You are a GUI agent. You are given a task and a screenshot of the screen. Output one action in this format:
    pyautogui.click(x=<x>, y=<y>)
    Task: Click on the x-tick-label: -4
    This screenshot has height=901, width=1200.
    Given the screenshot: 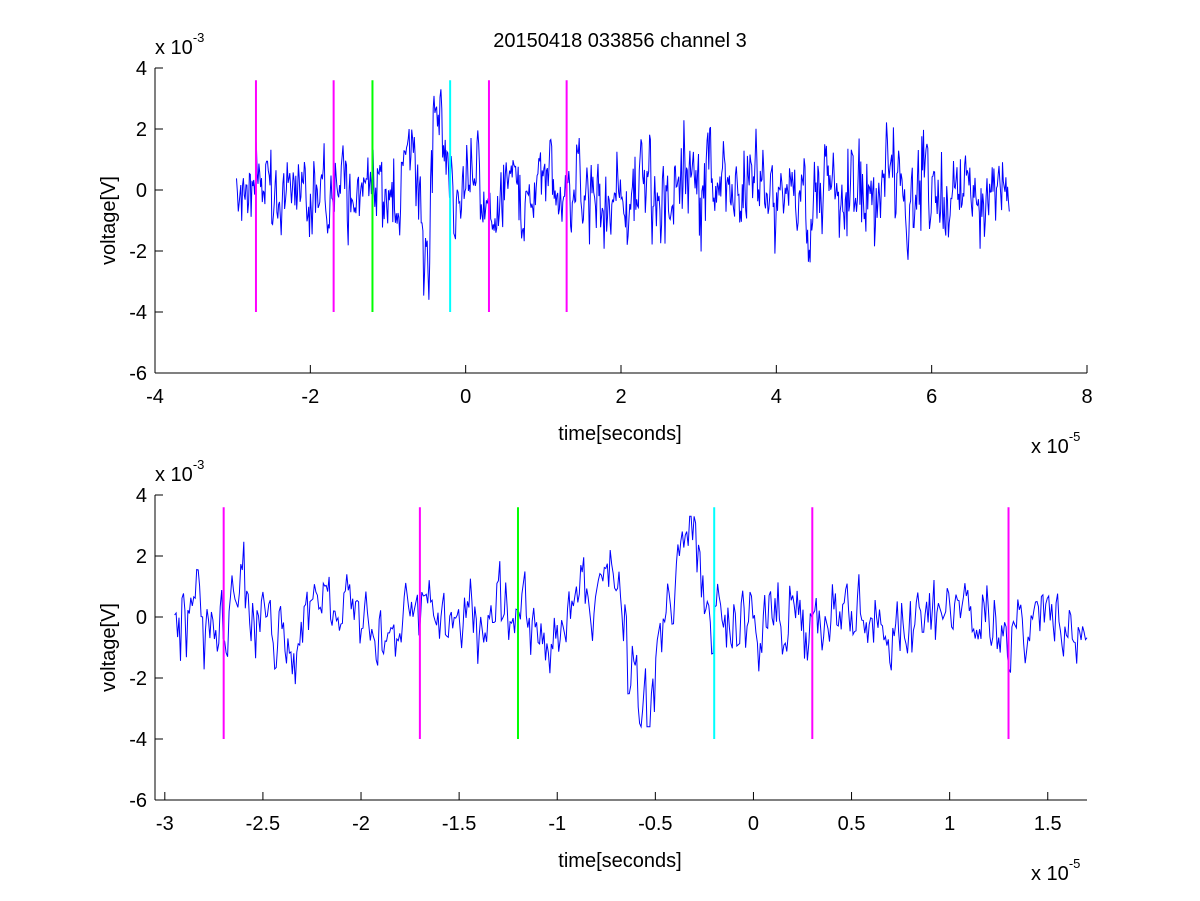 What is the action you would take?
    pyautogui.click(x=155, y=397)
    